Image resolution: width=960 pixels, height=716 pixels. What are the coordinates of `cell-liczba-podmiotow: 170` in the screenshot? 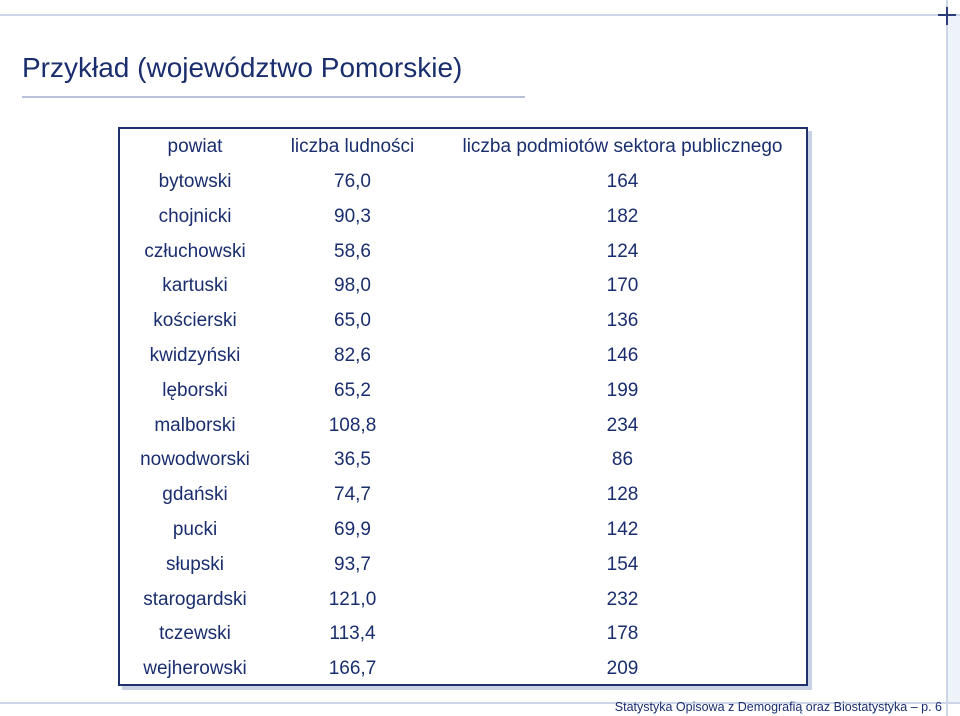 It's located at (622, 286).